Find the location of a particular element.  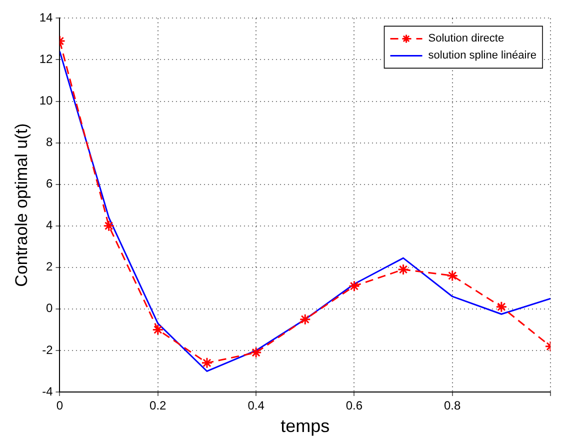

y-tick-label: 0 is located at coordinates (50, 308).